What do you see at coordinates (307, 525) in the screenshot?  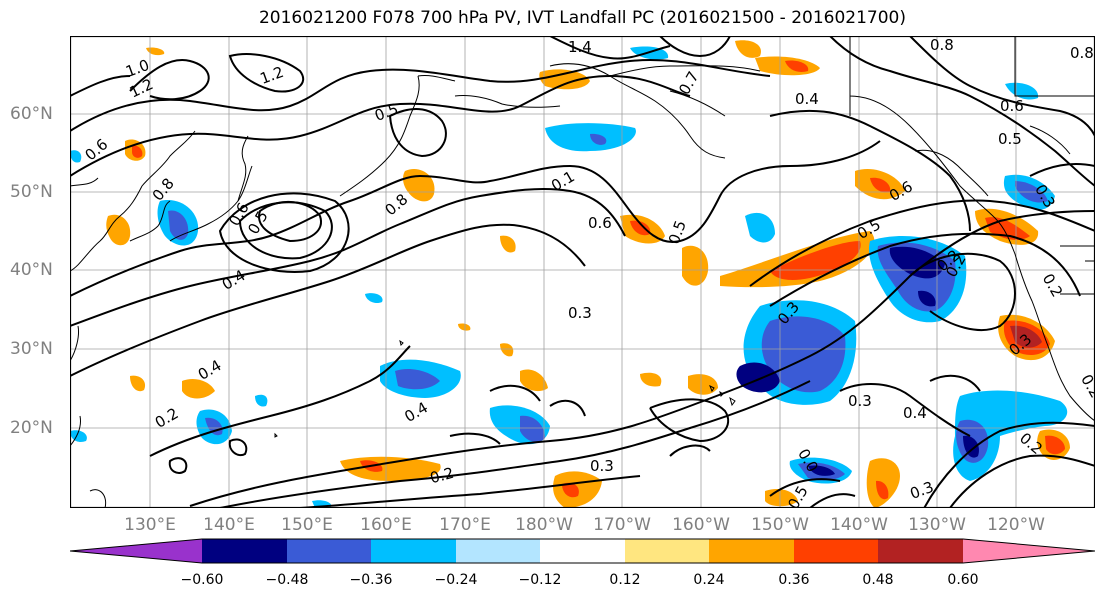 I see `lon-label: 150°E` at bounding box center [307, 525].